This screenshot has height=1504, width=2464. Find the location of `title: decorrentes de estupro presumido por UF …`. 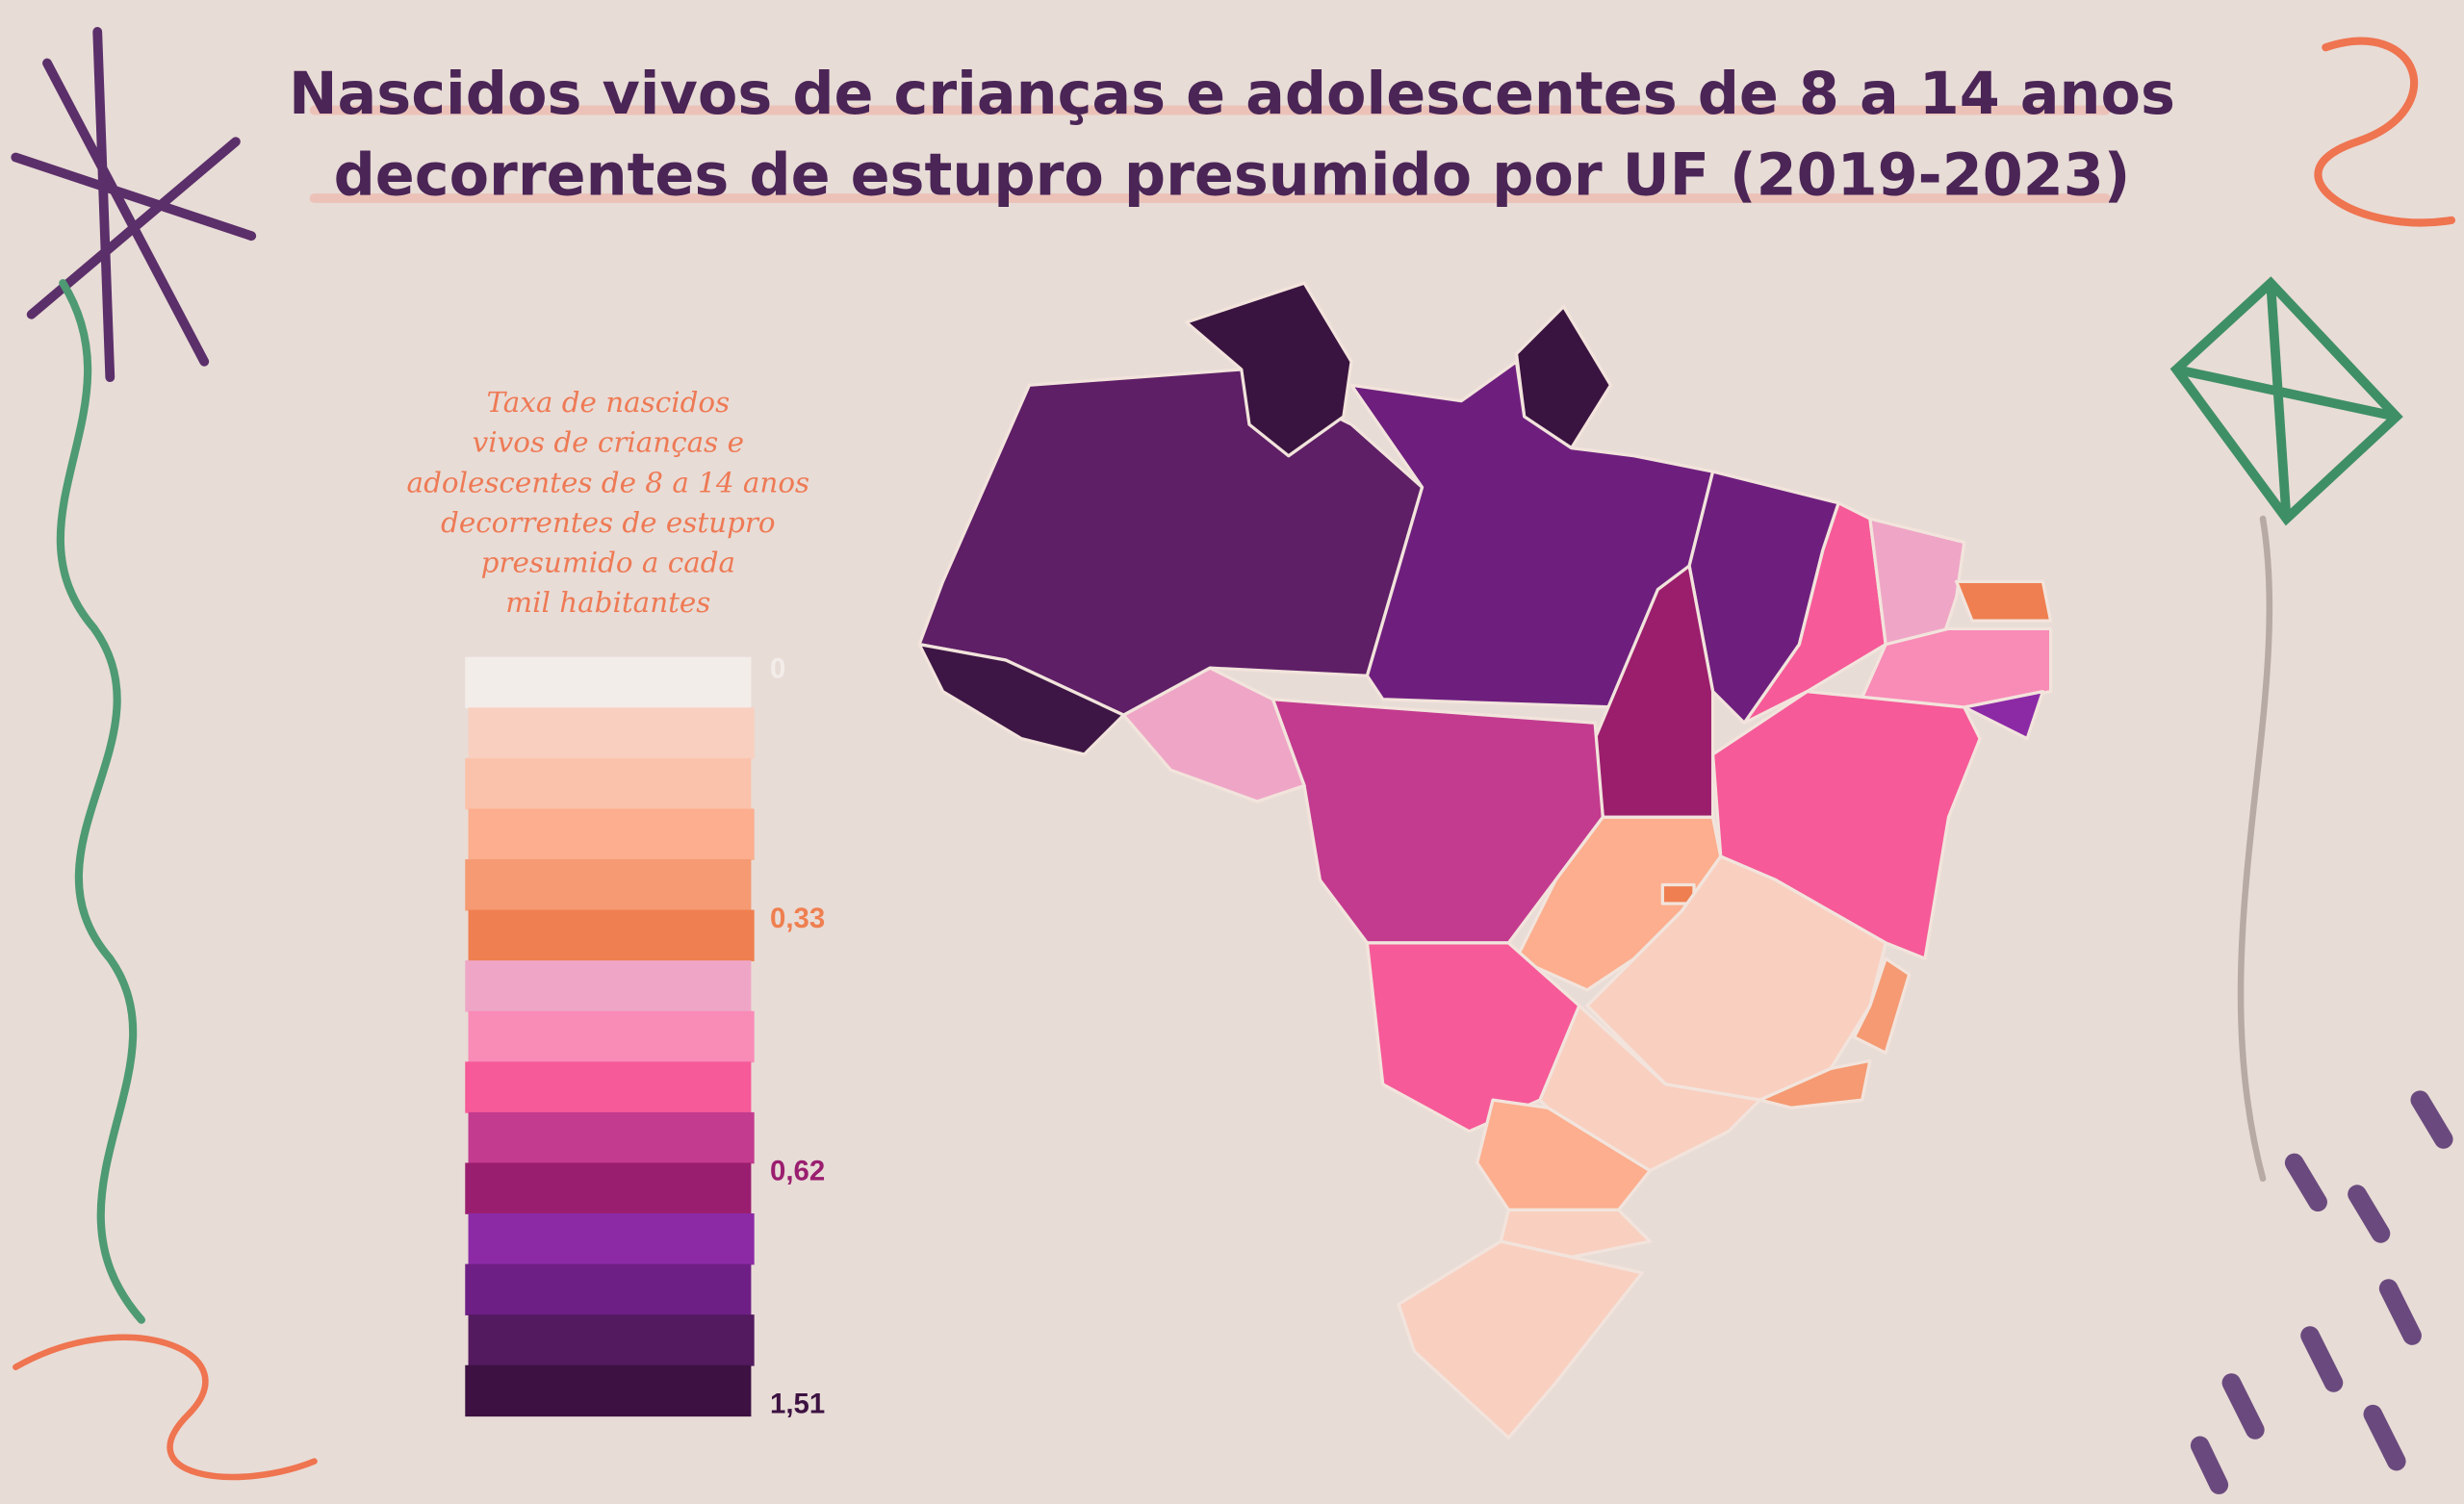

title: decorrentes de estupro presumido por UF … is located at coordinates (1232, 176).